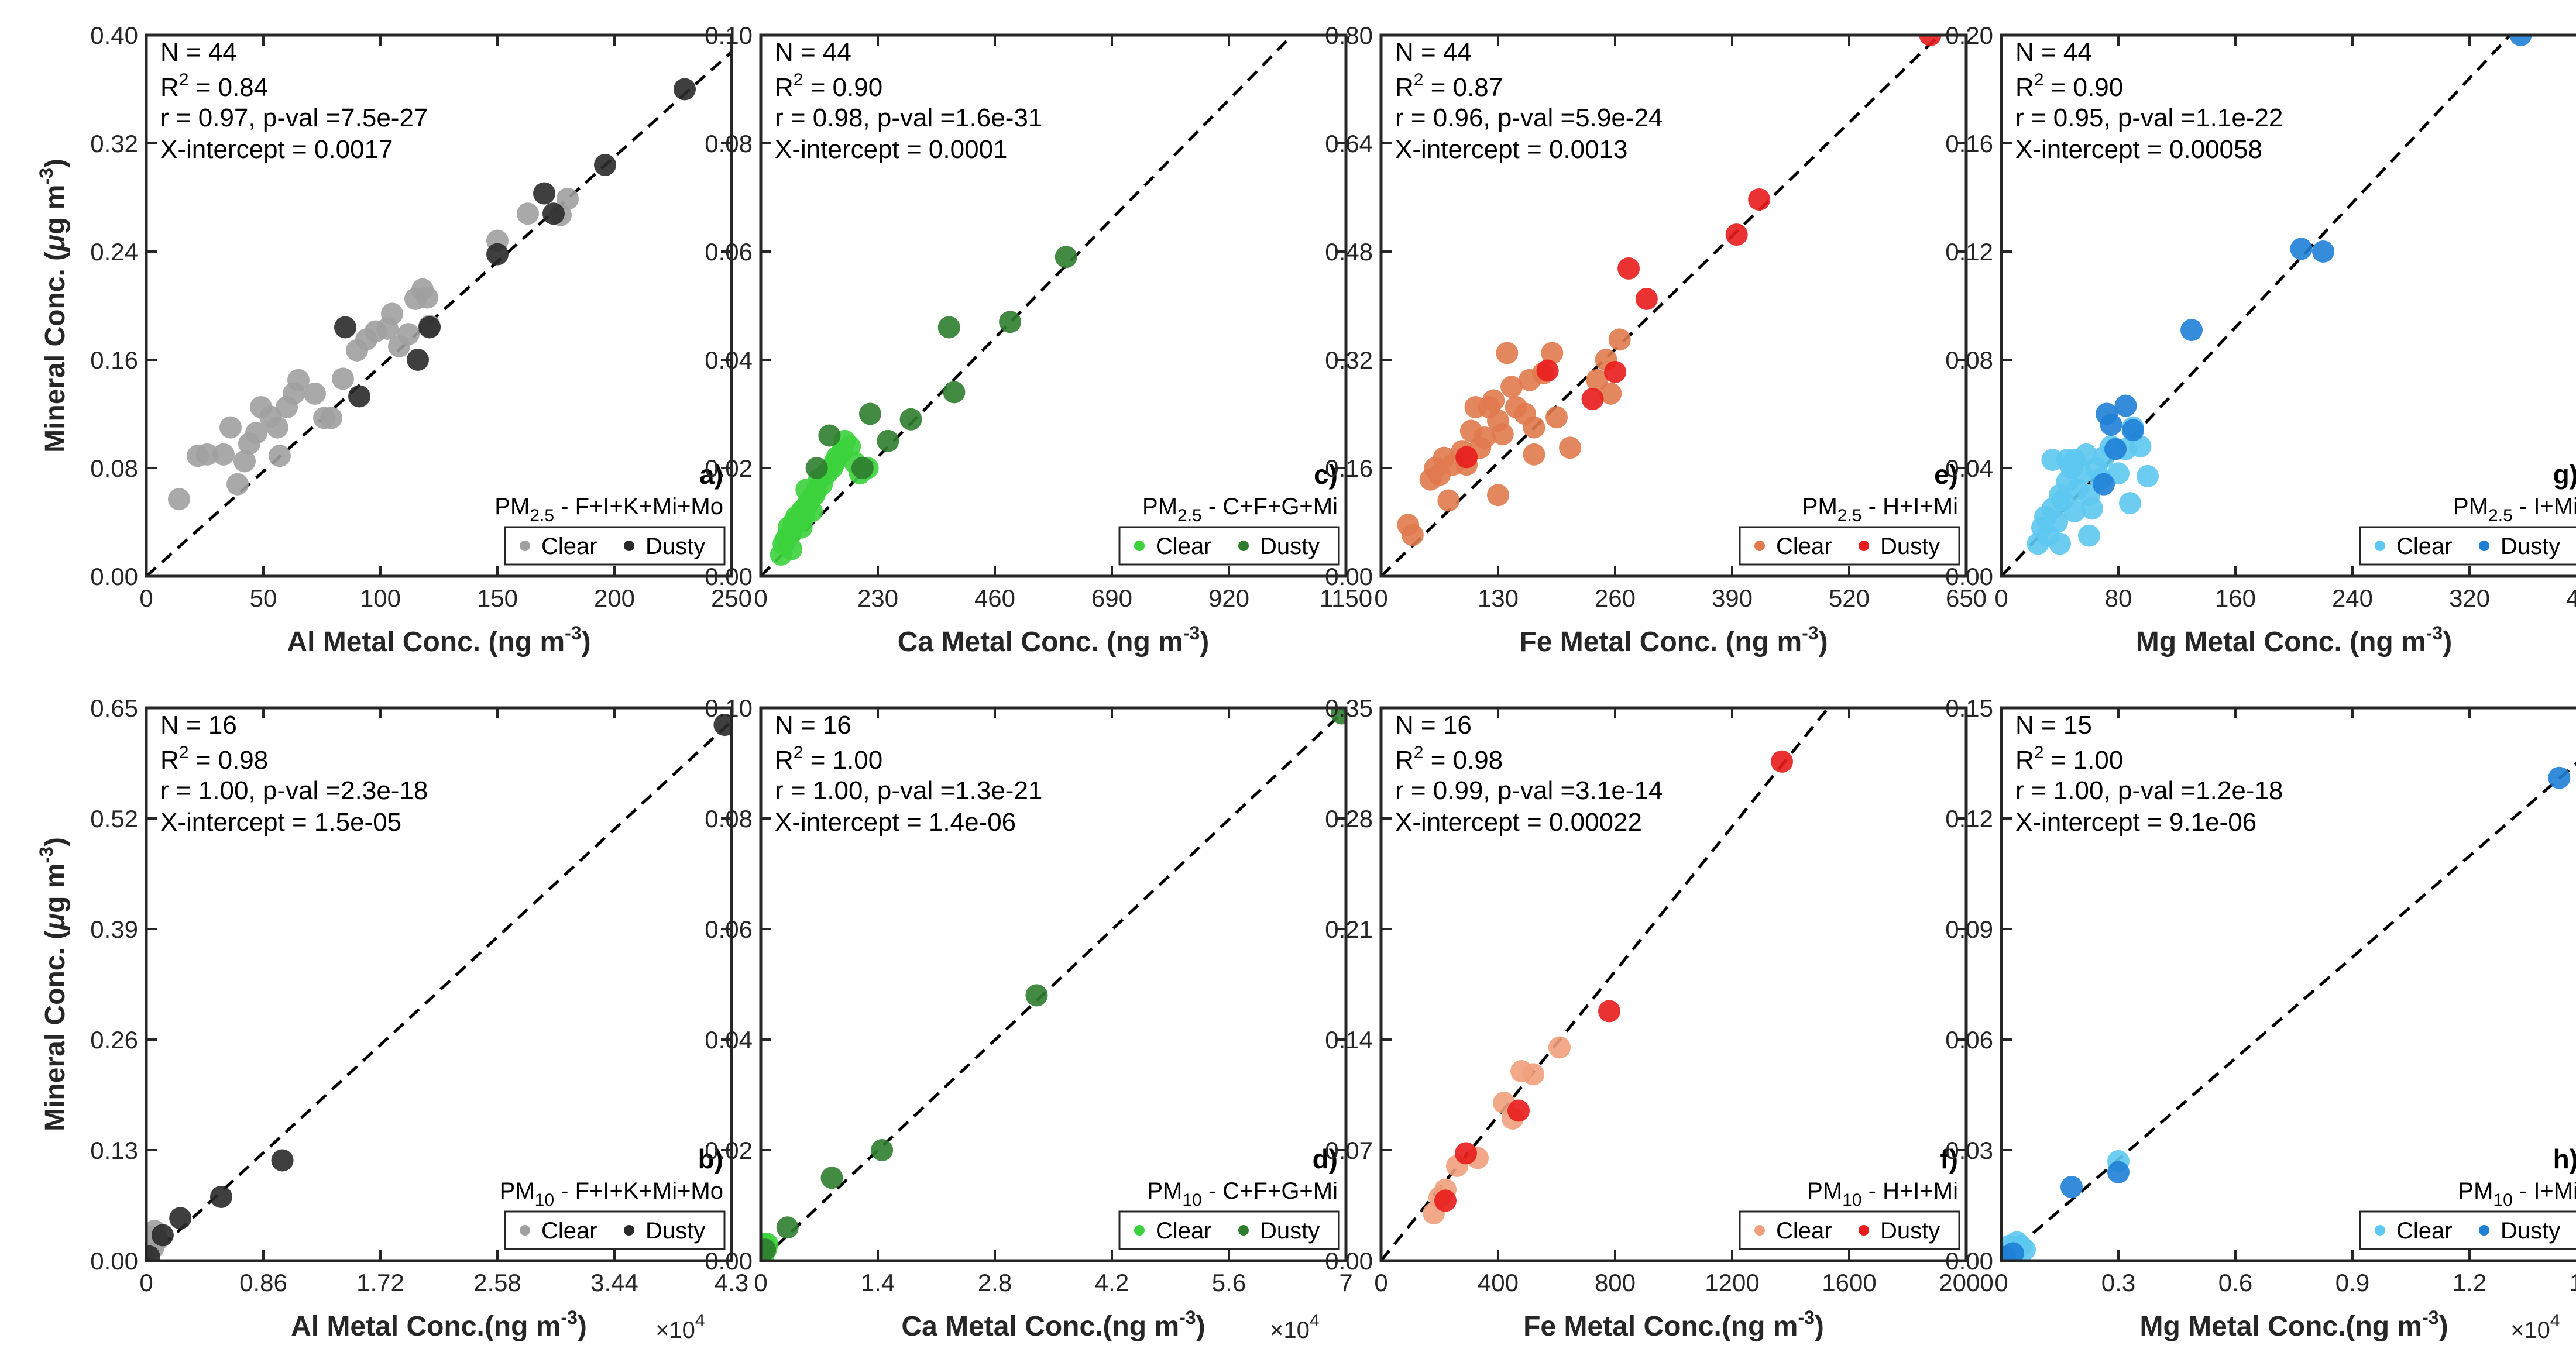 This screenshot has height=1366, width=2576. What do you see at coordinates (1270, 506) in the screenshot?
I see `pm-rest: - C+F+G+Mi` at bounding box center [1270, 506].